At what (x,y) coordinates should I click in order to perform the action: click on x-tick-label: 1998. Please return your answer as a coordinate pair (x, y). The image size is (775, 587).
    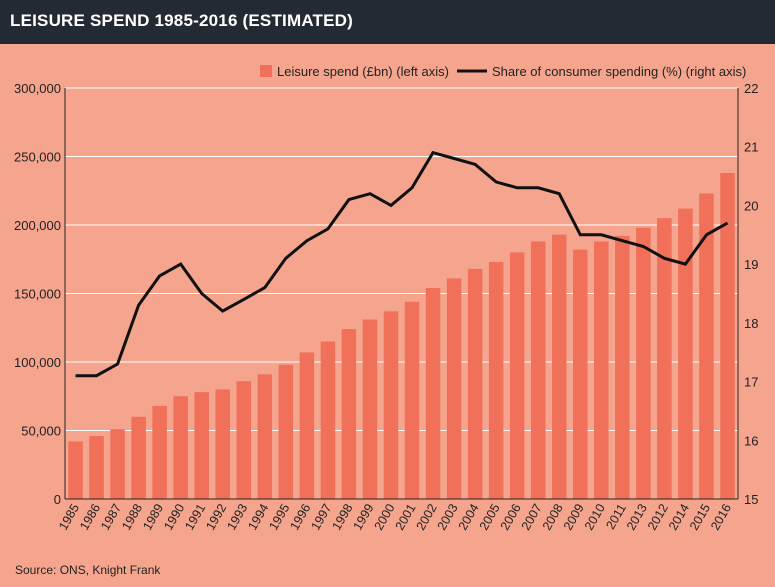
    Looking at the image, I should click on (342, 516).